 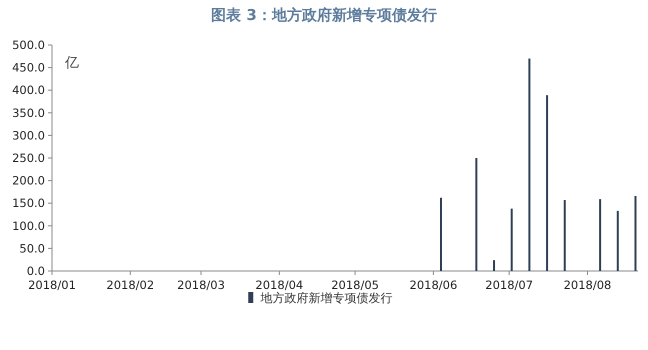 What do you see at coordinates (52, 285) in the screenshot?
I see `x-tick-label: 2018/01` at bounding box center [52, 285].